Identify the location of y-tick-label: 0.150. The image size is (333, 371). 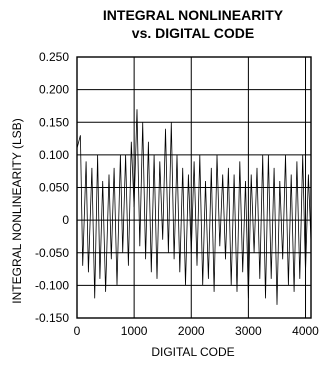
(54, 122).